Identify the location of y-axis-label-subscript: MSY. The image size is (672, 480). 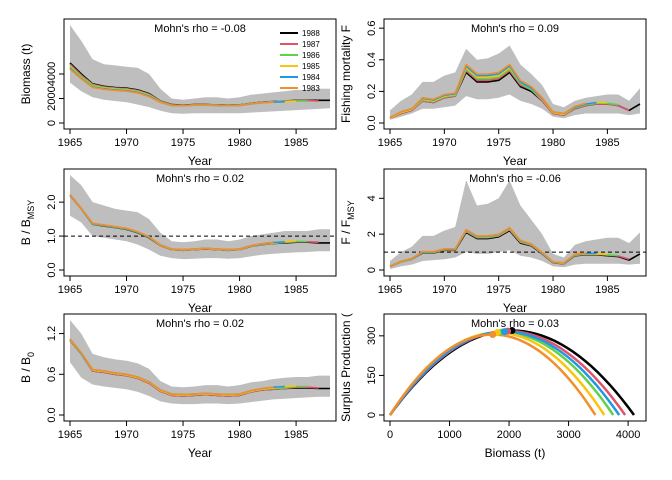
(31, 210).